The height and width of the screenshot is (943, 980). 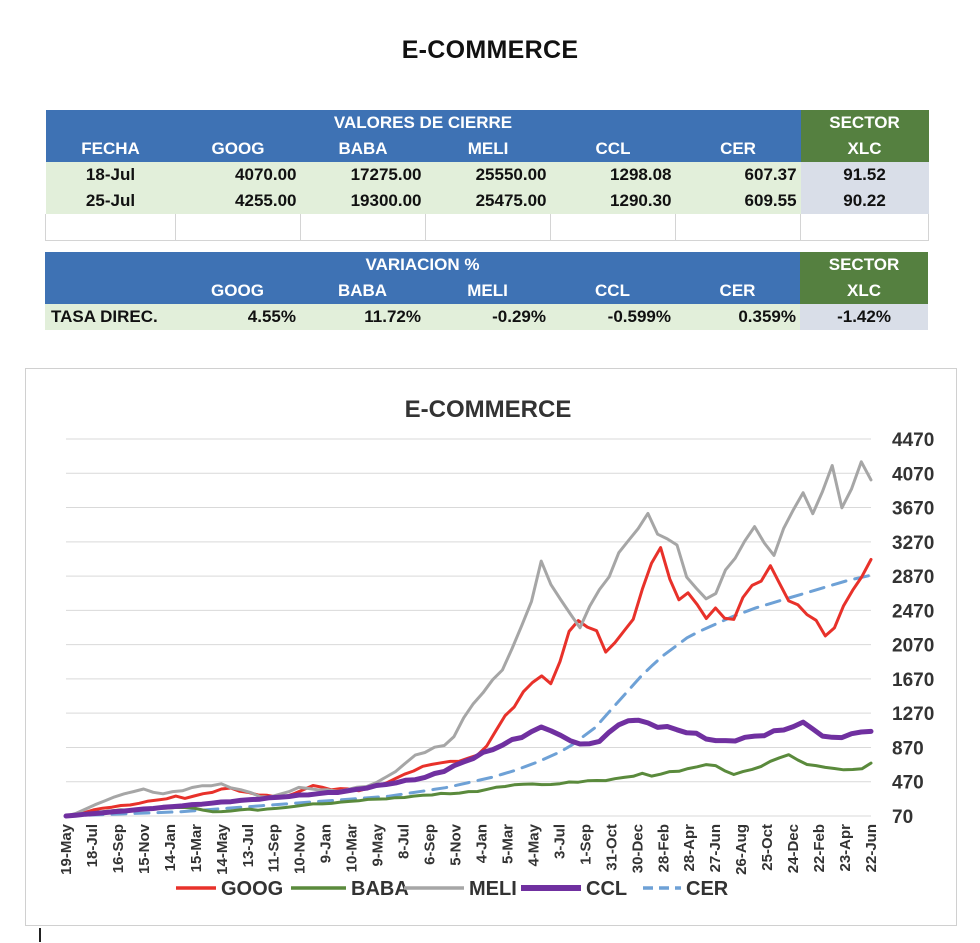 I want to click on legend-label: MELI, so click(x=493, y=889).